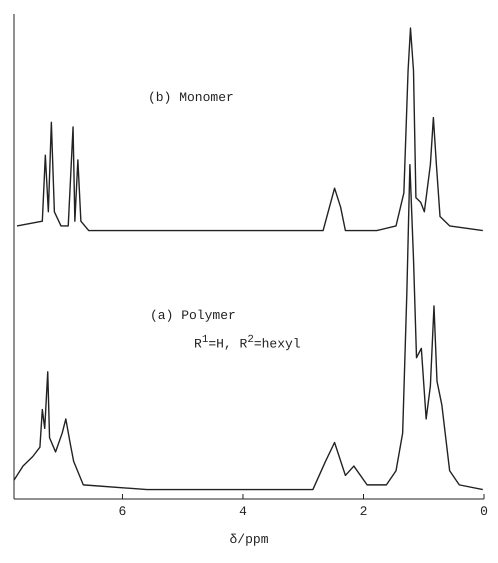  Describe the element at coordinates (243, 512) in the screenshot. I see `x-tick-label: 4` at that location.